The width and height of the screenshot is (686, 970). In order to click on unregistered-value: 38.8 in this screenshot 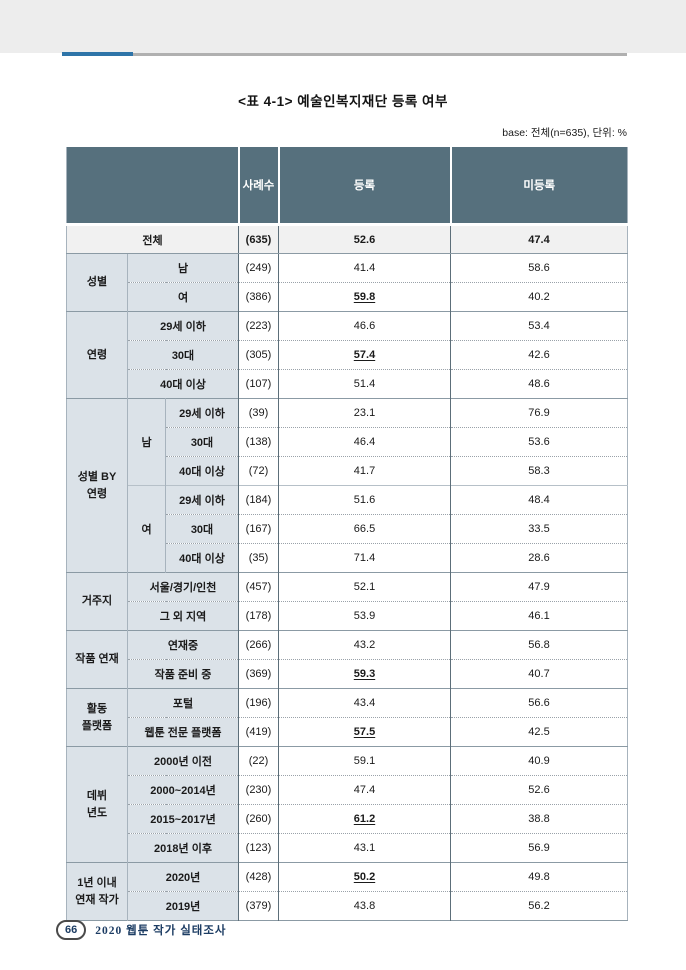, I will do `click(539, 819)`.